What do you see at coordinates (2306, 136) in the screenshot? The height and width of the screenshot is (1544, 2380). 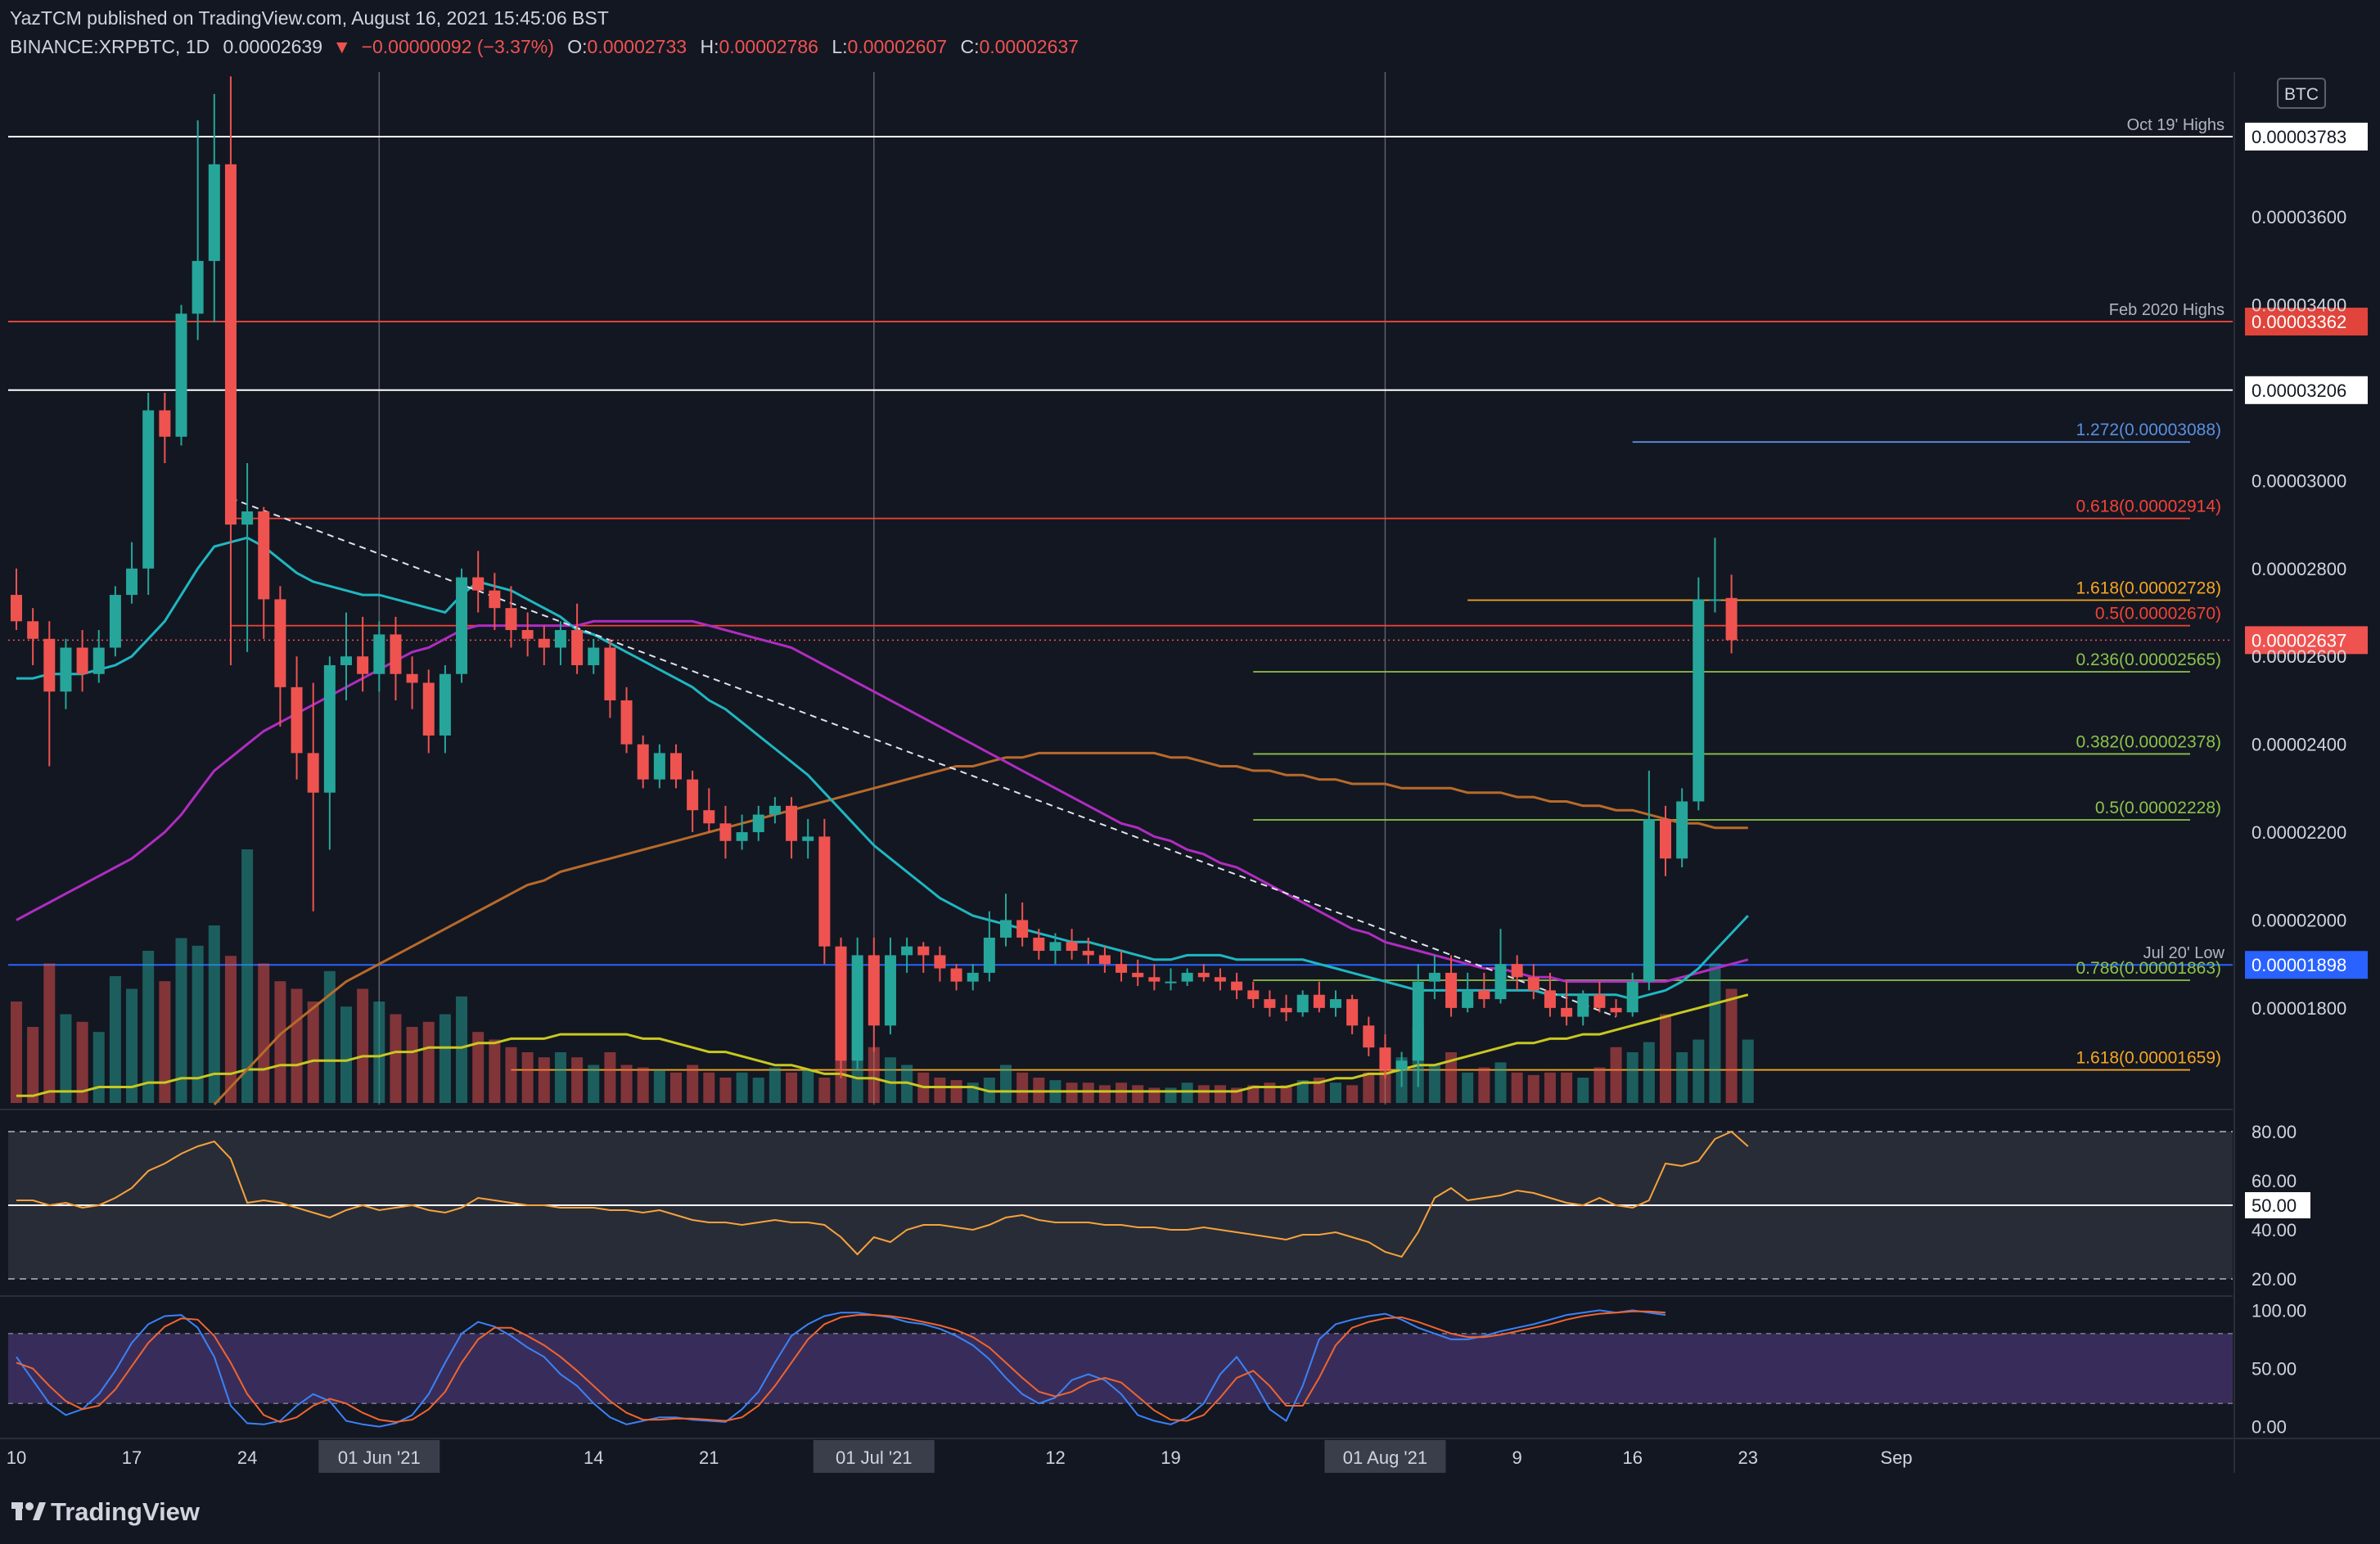 I see `price-badge: 0.00003783` at bounding box center [2306, 136].